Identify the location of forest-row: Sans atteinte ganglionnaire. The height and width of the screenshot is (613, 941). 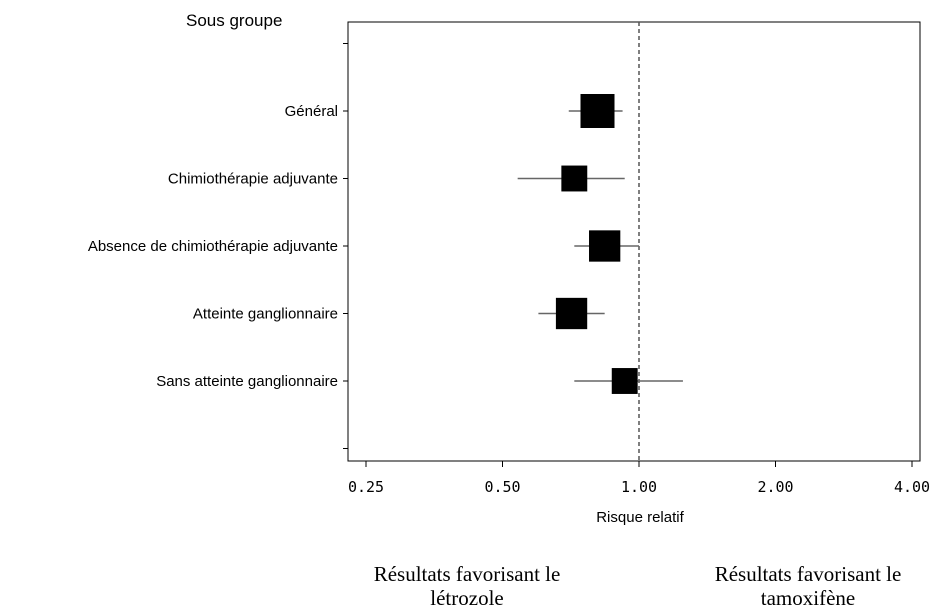
(419, 381).